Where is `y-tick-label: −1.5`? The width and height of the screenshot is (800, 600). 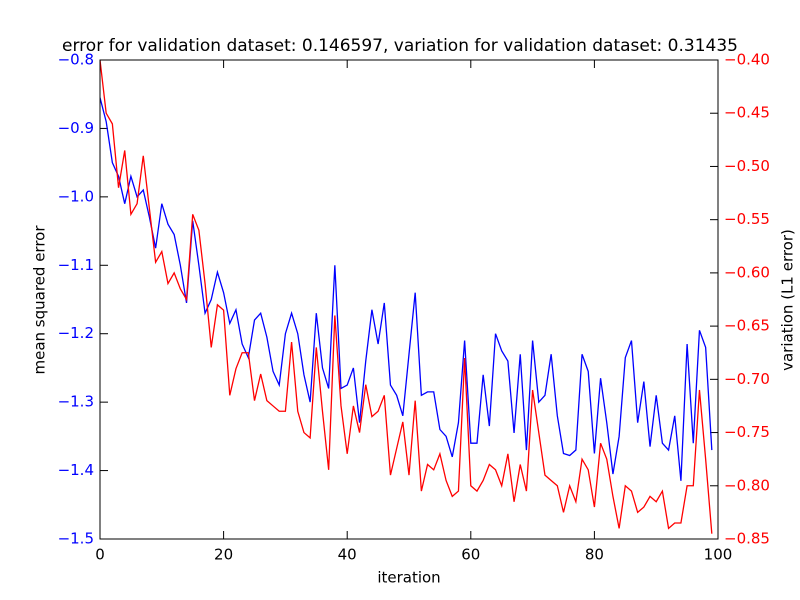 y-tick-label: −1.5 is located at coordinates (76, 539).